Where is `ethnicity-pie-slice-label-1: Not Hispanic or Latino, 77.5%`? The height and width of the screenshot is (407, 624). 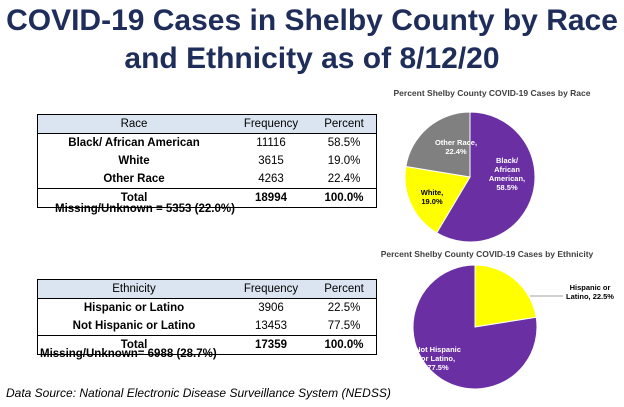
ethnicity-pie-slice-label-1: Not Hispanic or Latino, 77.5% is located at coordinates (438, 358).